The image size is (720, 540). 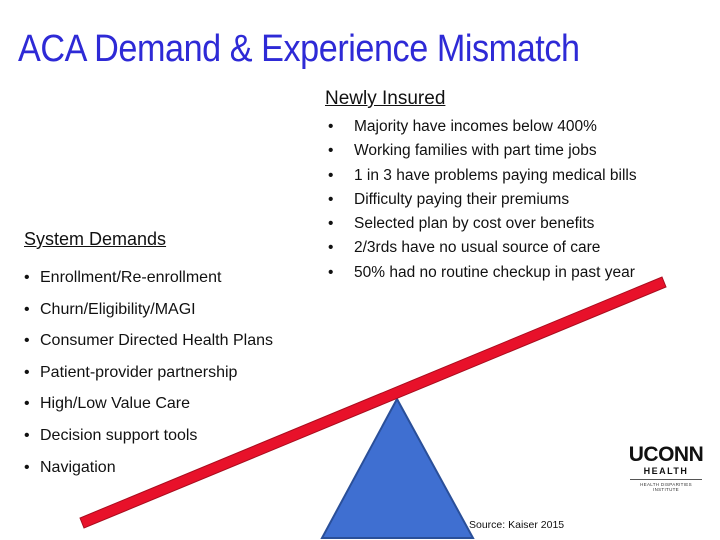 I want to click on list-item: • Navigation, so click(x=148, y=468).